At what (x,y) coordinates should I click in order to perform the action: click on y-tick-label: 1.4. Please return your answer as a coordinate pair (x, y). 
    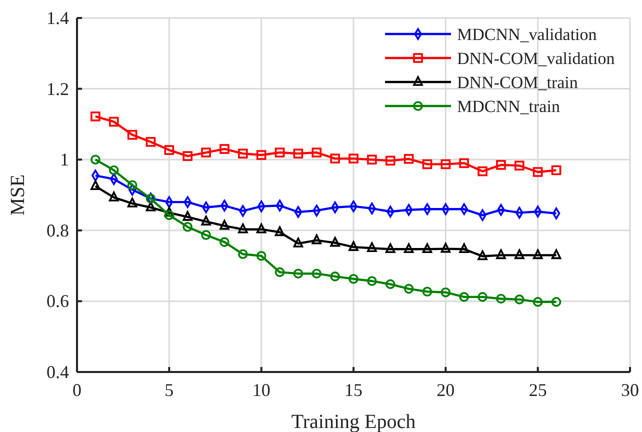
    Looking at the image, I should click on (57, 18).